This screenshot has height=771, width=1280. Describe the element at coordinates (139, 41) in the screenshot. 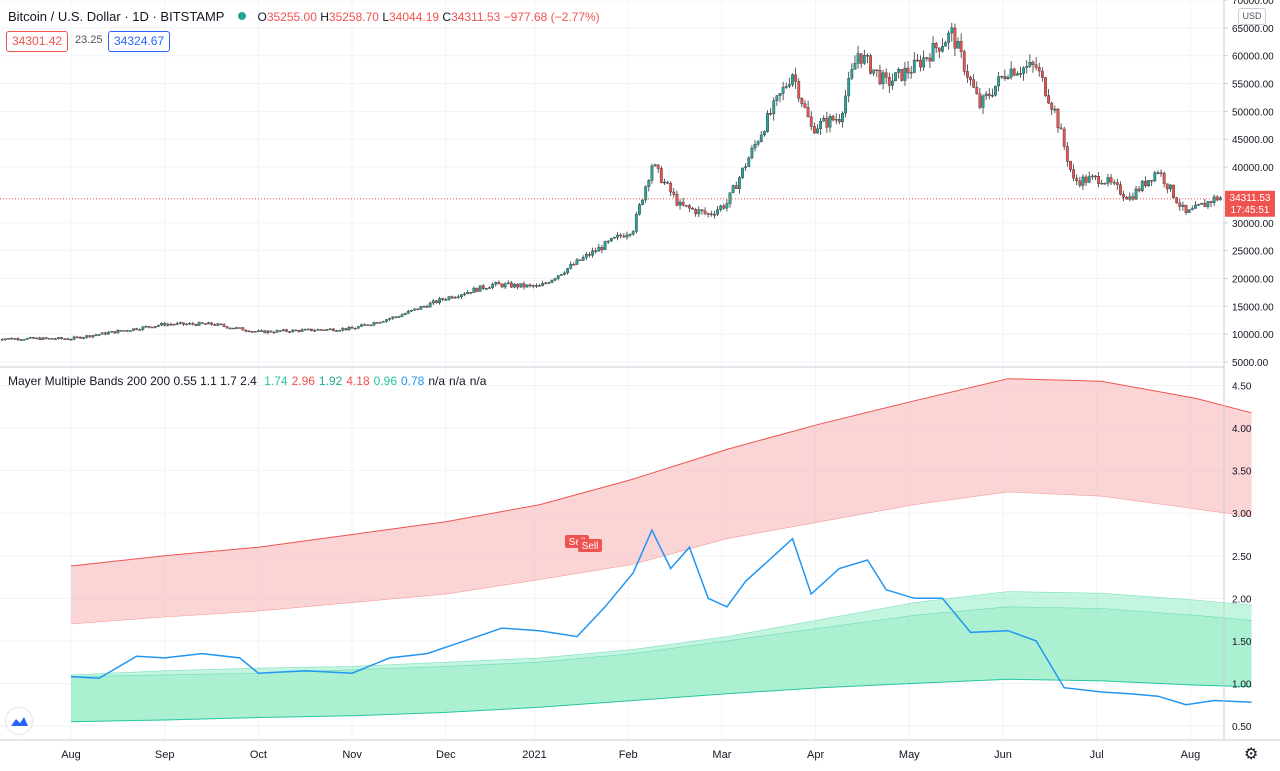

I see `buy-button: 34324.67` at that location.